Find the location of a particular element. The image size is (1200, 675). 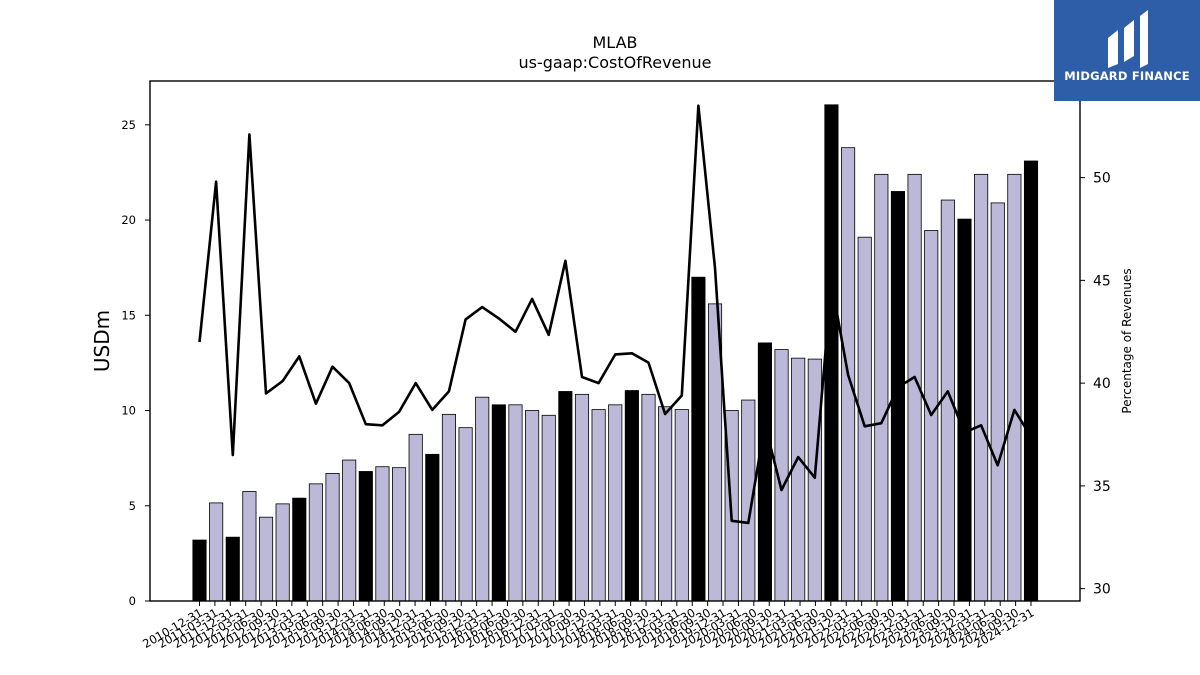

midgard-logo-icon is located at coordinates (1128, 39).